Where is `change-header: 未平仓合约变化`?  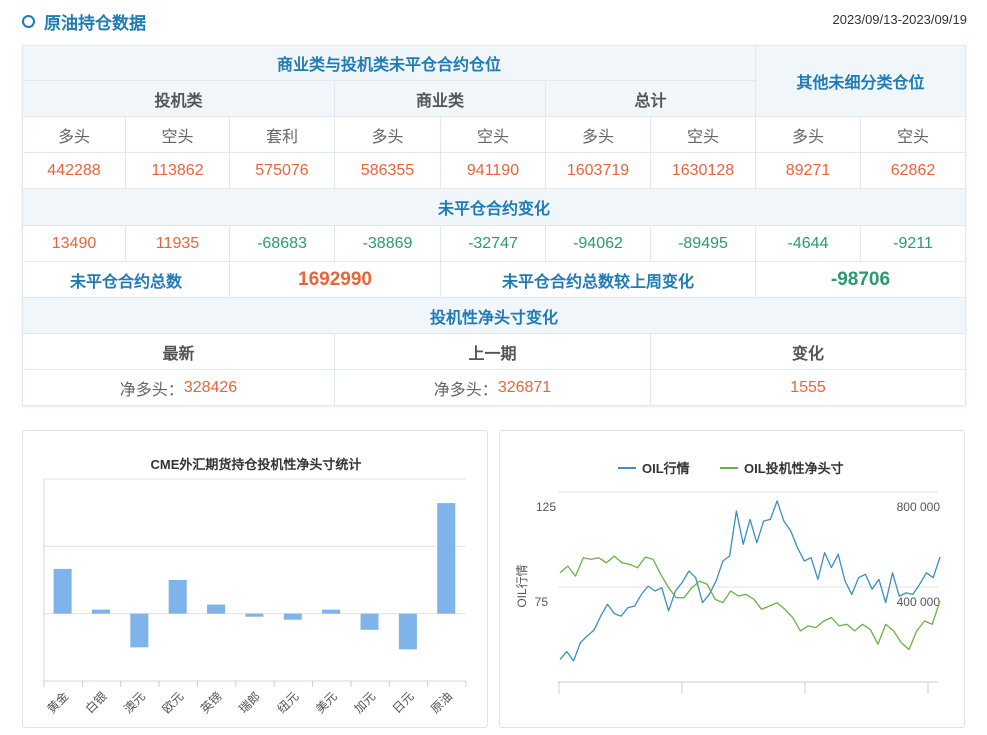
change-header: 未平仓合约变化 is located at coordinates (494, 207).